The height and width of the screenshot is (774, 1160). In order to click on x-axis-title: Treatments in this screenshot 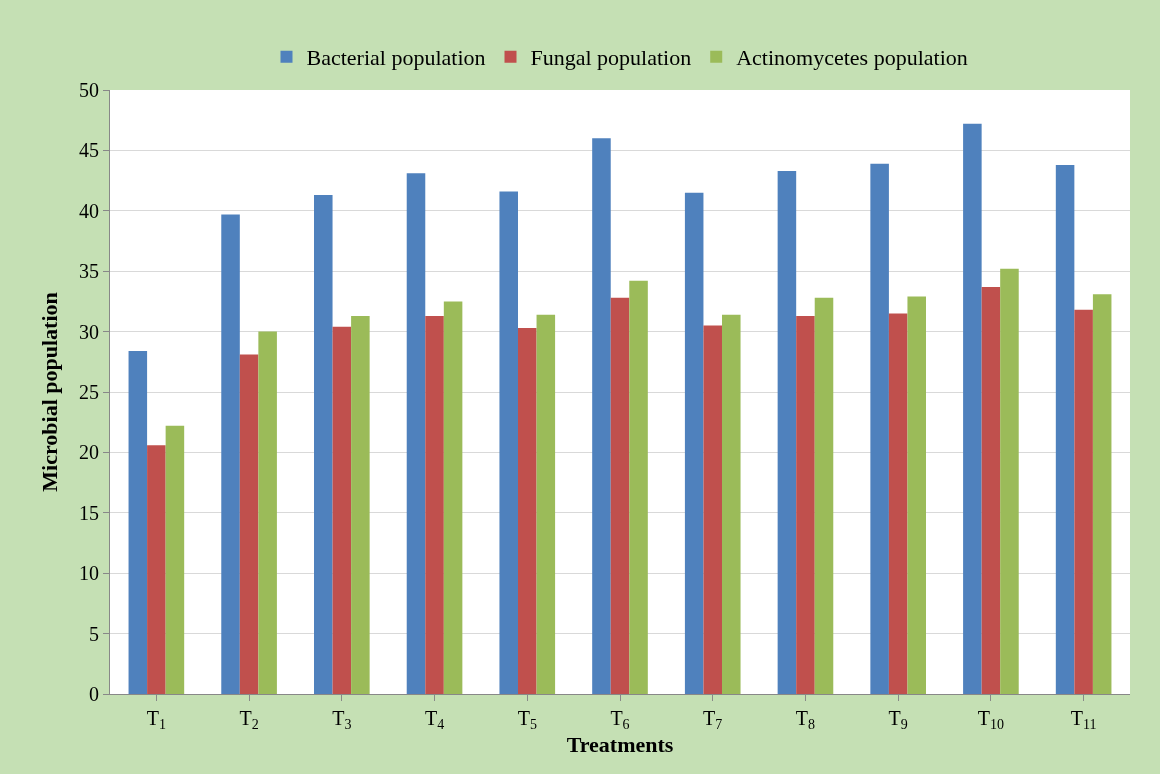, I will do `click(620, 745)`.